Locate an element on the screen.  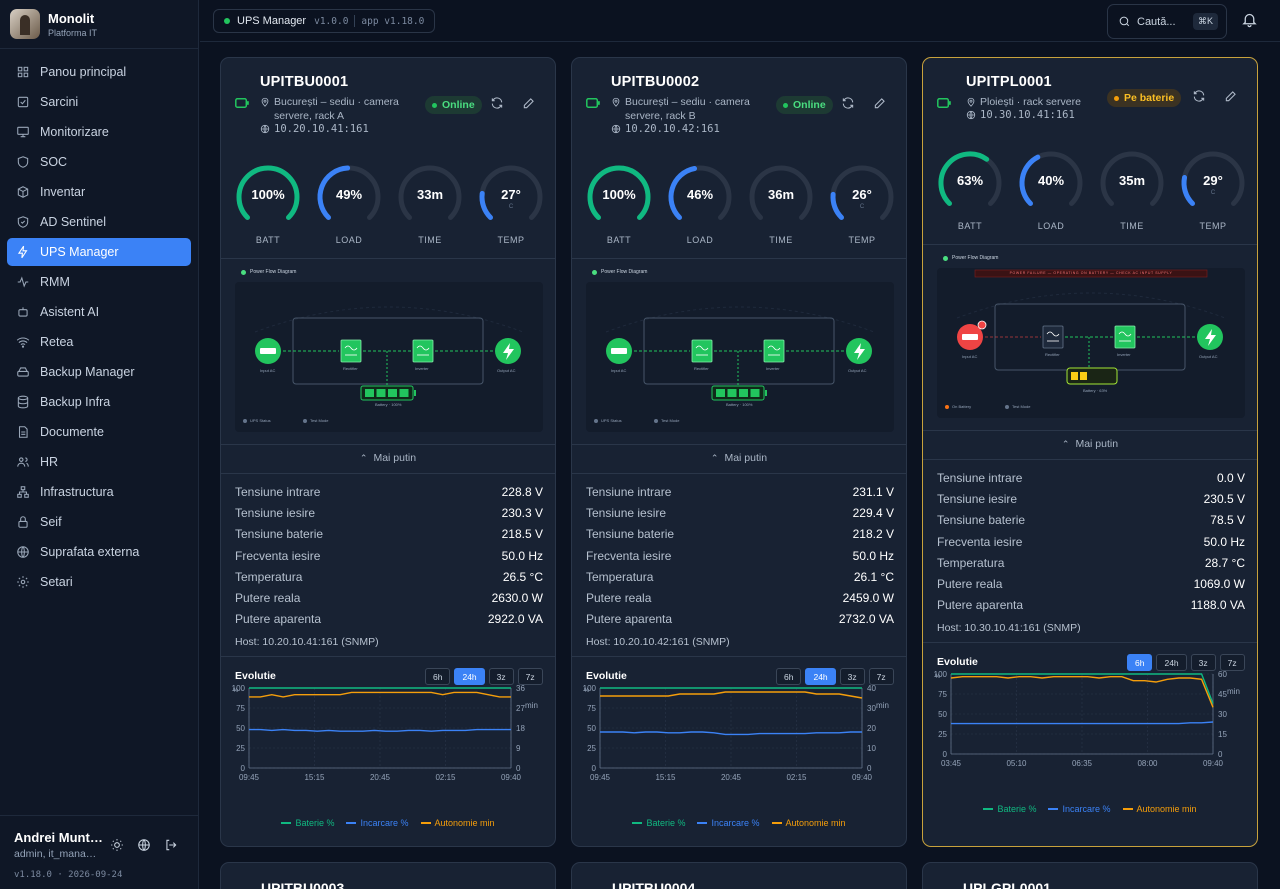
metric-row: Frecventa iesire 50.0 Hz is located at coordinates (389, 555).